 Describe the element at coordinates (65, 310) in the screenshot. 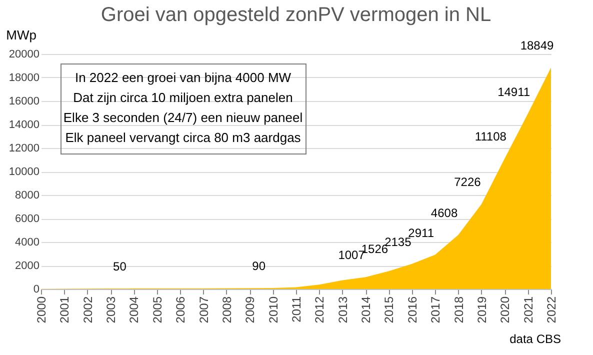

I see `x-tick-label: 2001` at that location.